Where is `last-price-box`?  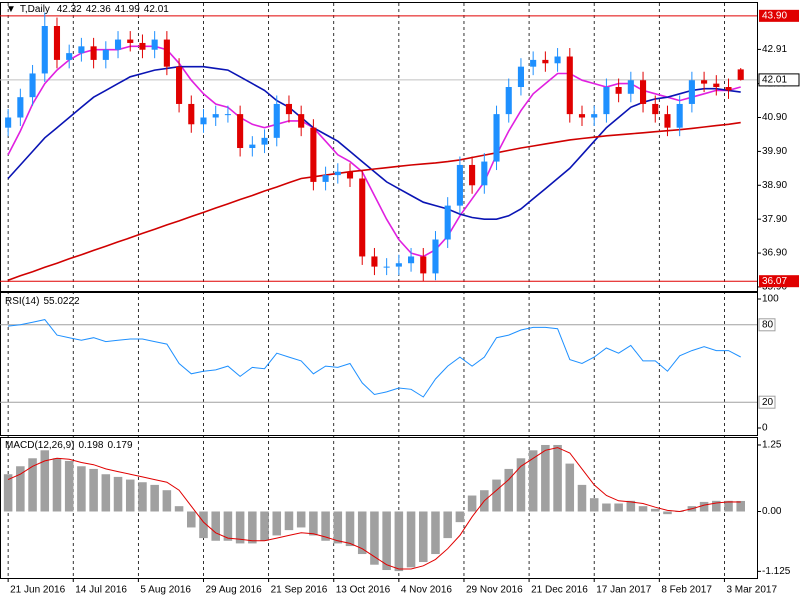 last-price-box is located at coordinates (779, 80).